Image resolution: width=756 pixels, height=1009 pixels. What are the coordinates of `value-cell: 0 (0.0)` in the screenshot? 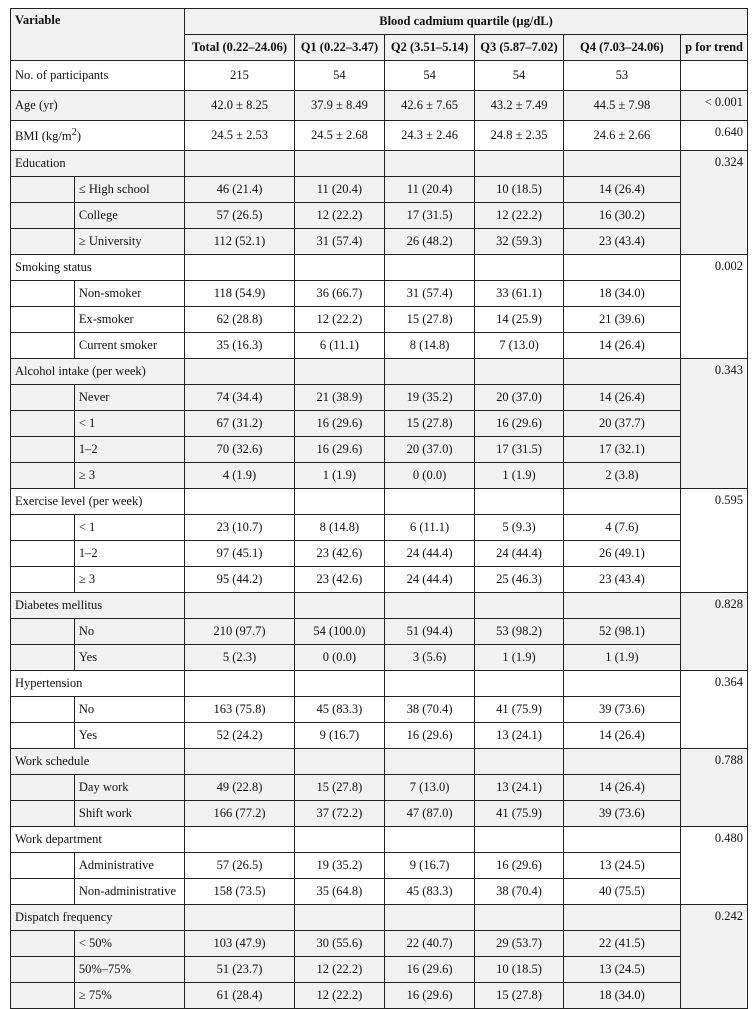 It's located at (339, 657).